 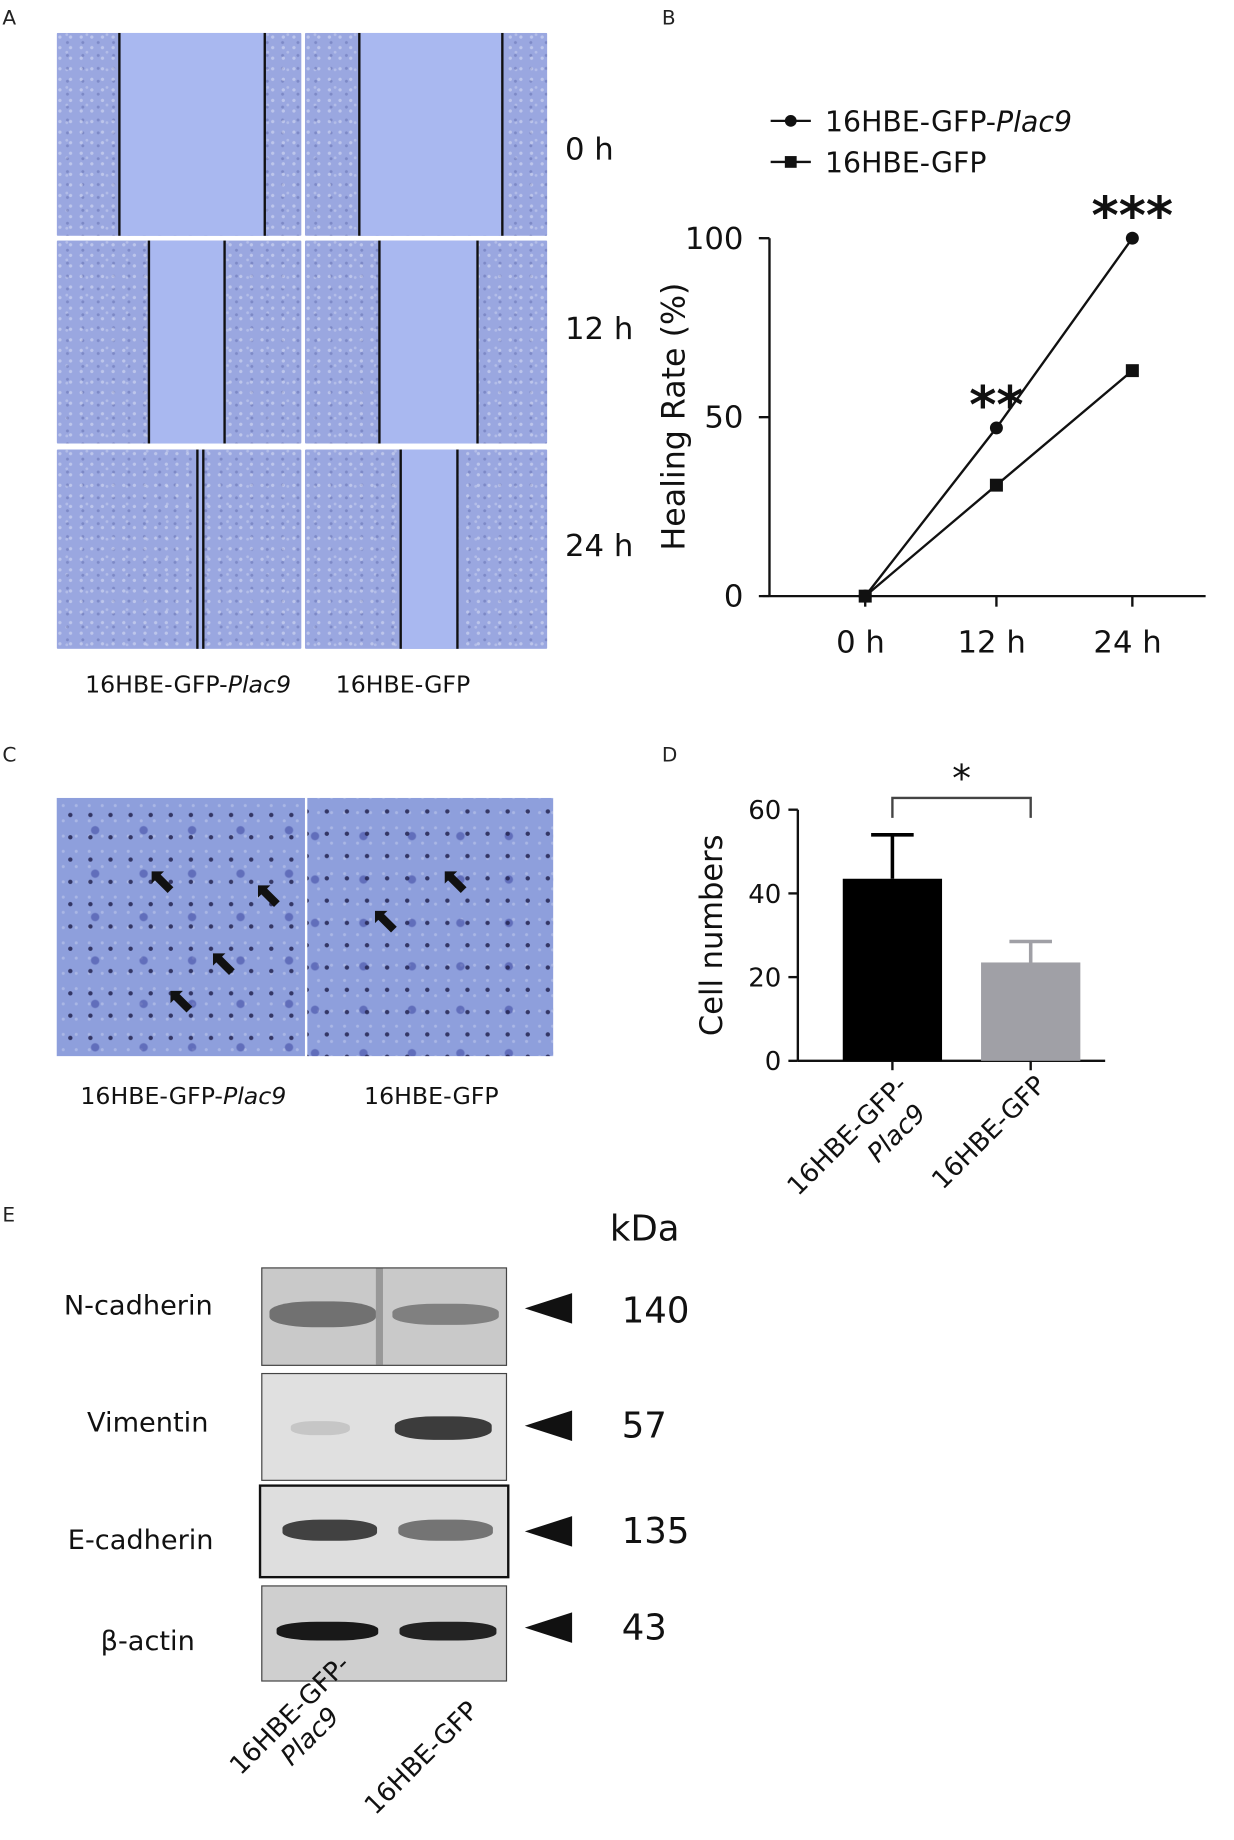 What do you see at coordinates (599, 330) in the screenshot?
I see `timepoint-label-12h: 12 h` at bounding box center [599, 330].